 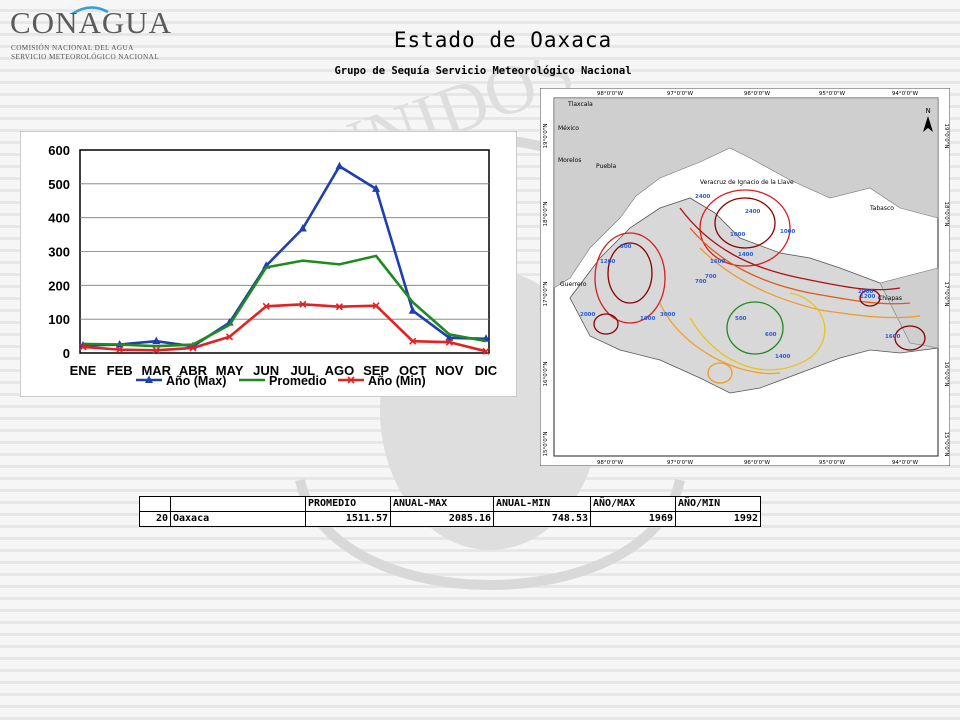 What do you see at coordinates (757, 94) in the screenshot?
I see `map-top-tick: 96°0'0"W` at bounding box center [757, 94].